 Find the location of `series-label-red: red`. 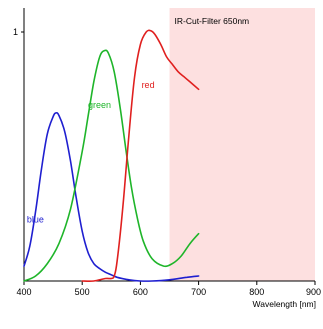

series-label-red: red is located at coordinates (148, 85).